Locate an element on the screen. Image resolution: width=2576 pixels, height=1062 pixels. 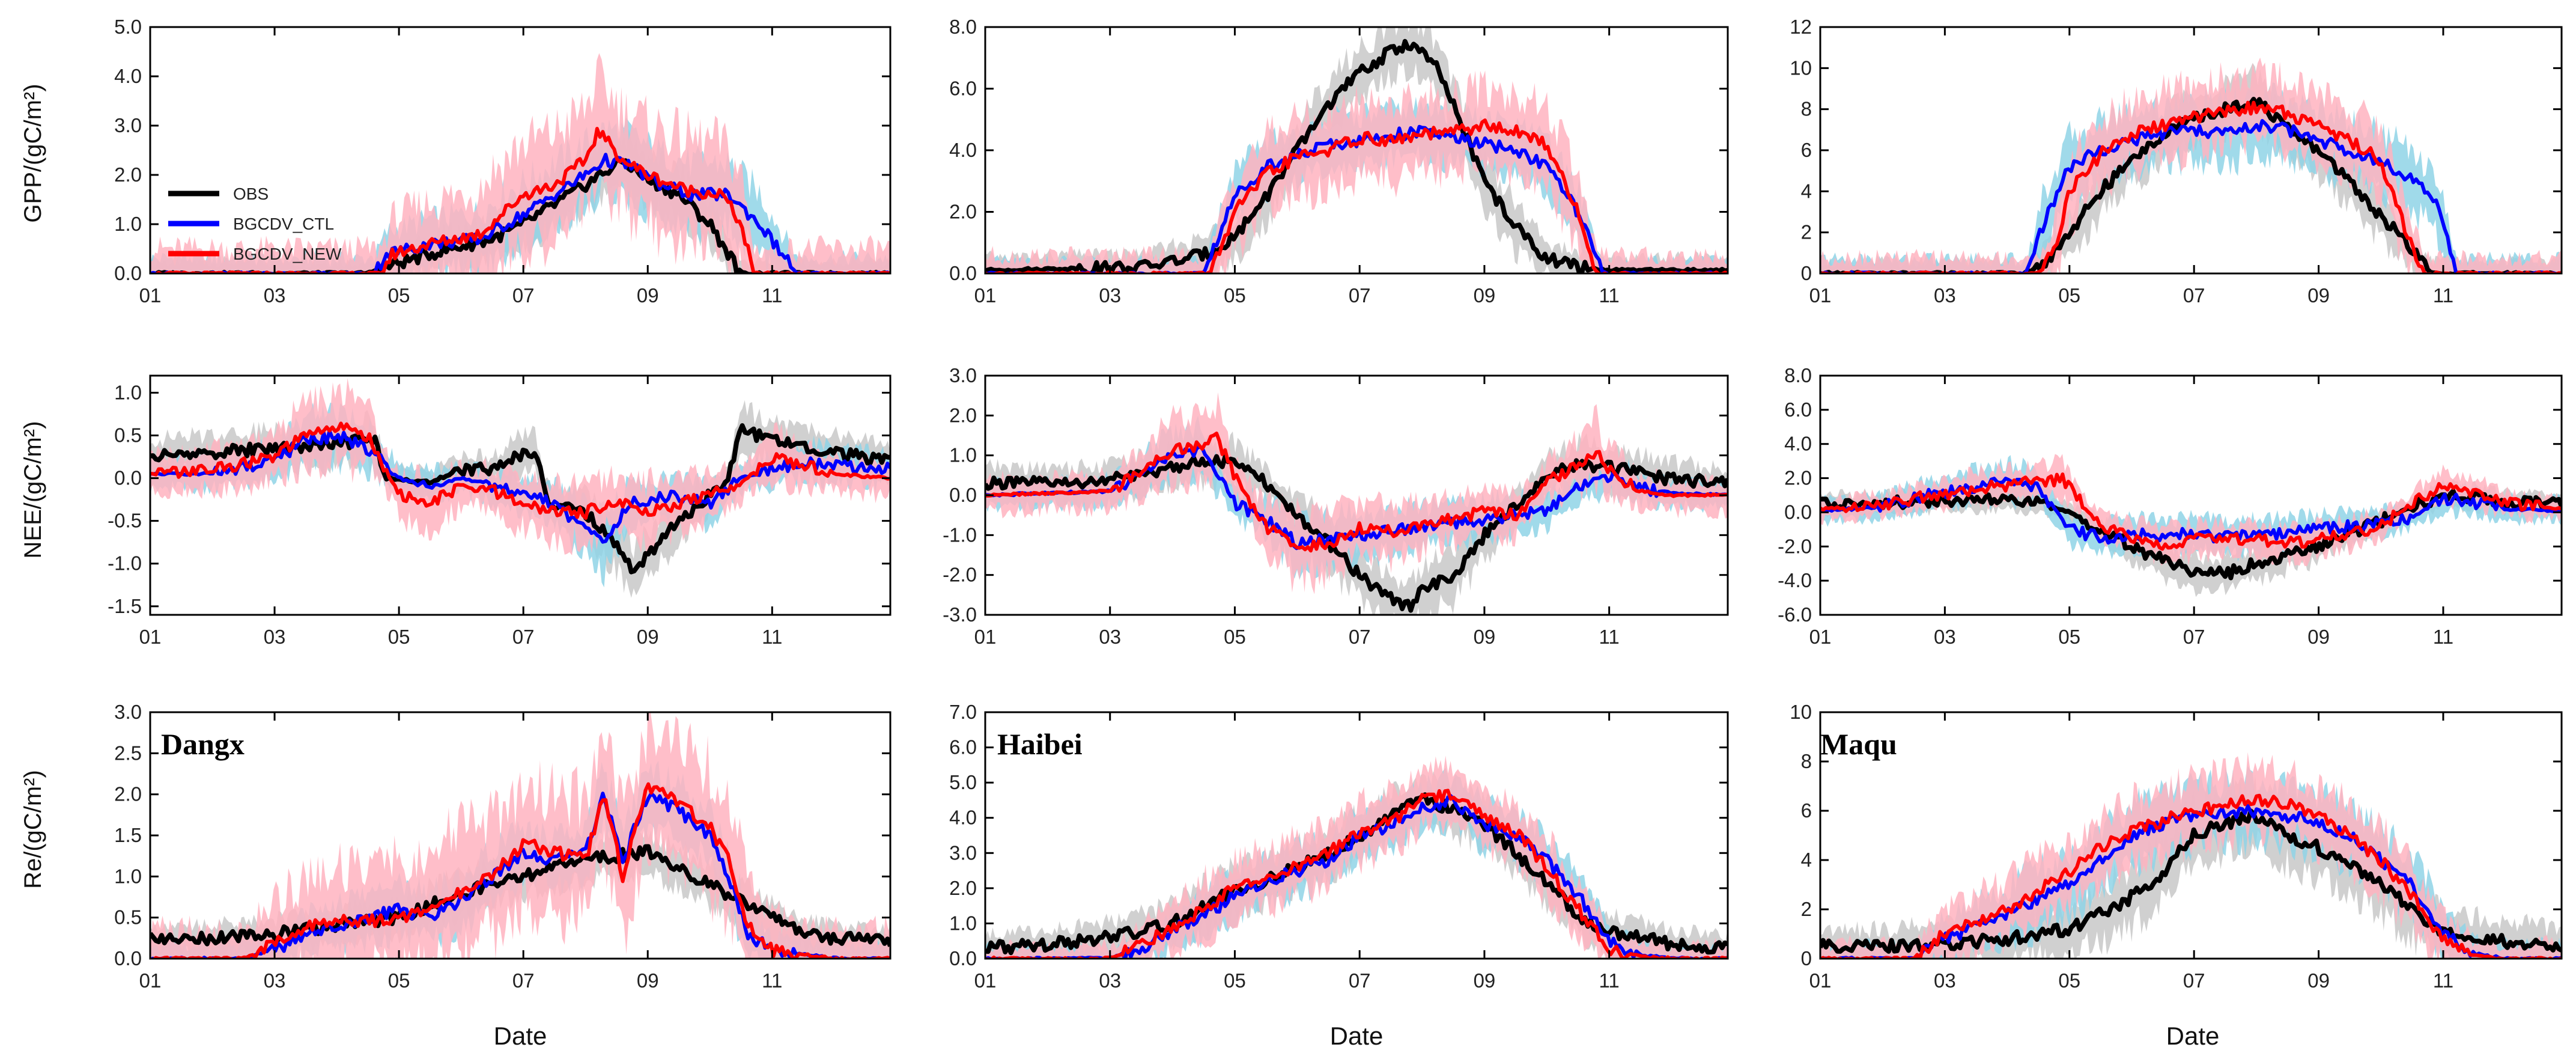
series-line-obs-nee-dangx is located at coordinates (520, 499).